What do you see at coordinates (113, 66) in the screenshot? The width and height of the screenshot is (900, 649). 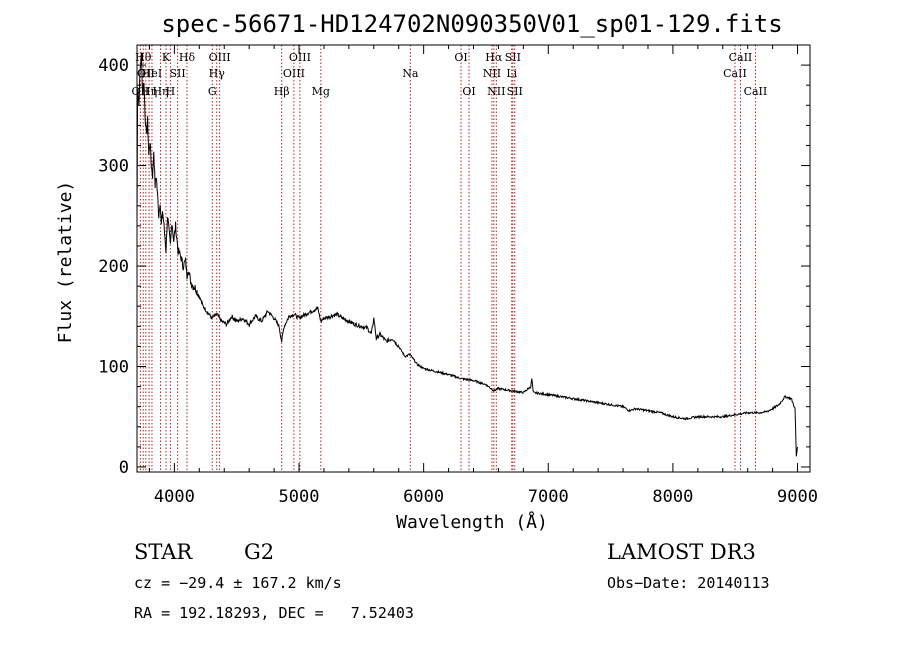 I see `y-tick-label: 400` at bounding box center [113, 66].